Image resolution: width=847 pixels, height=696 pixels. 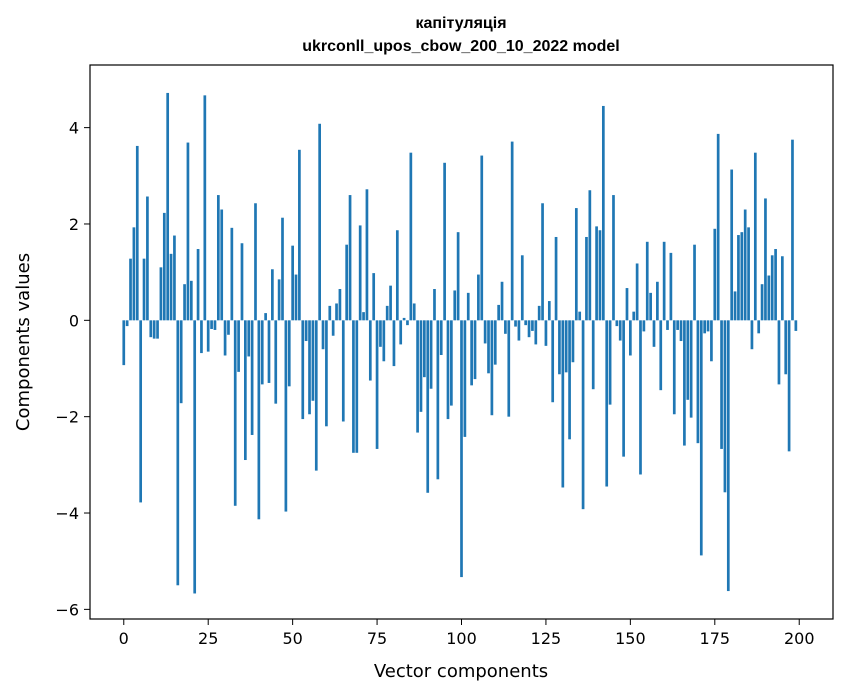 I want to click on x-tick-label: 25, so click(x=208, y=638).